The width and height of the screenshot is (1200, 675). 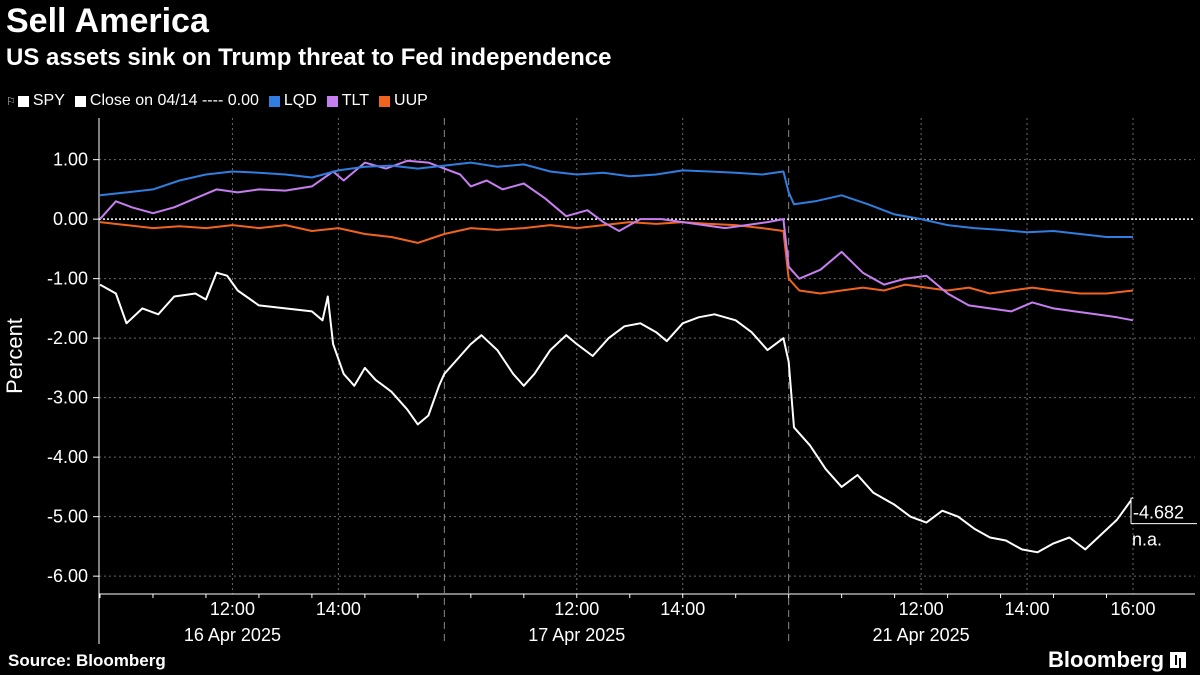 What do you see at coordinates (332, 101) in the screenshot?
I see `legend-swatch-tlt` at bounding box center [332, 101].